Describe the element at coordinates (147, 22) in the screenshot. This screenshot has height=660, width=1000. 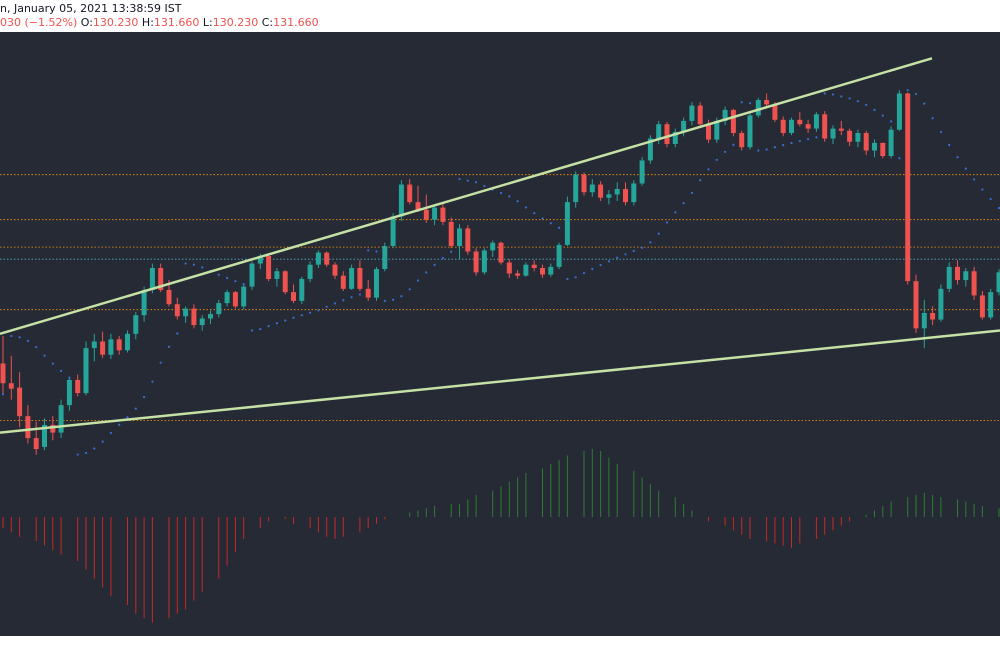
I see `high-label: H:` at that location.